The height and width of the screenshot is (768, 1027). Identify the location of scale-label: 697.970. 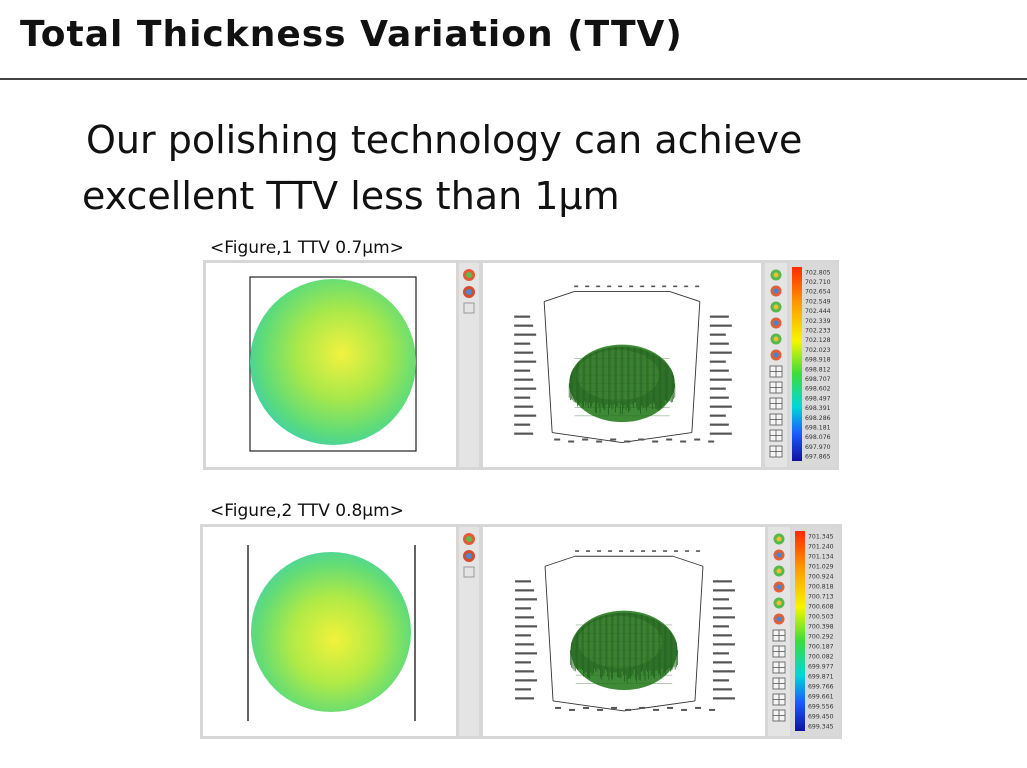
(818, 447).